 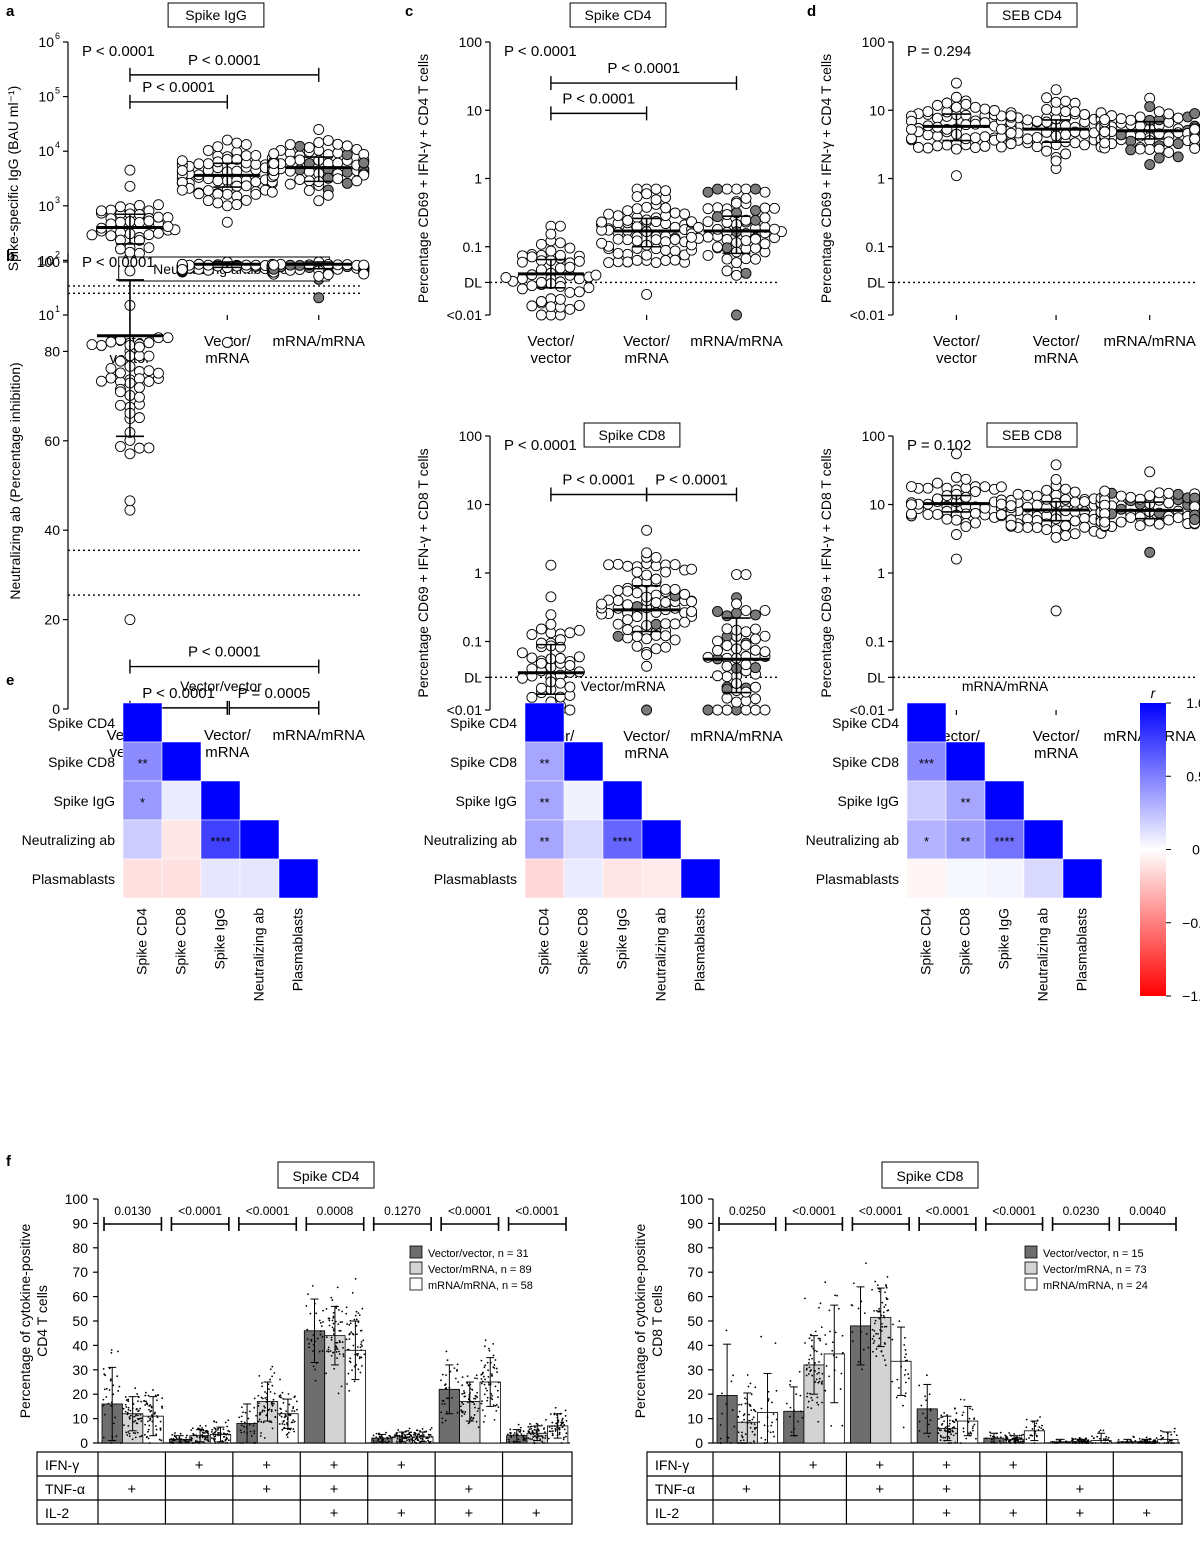 I want to click on y-tick-label: 10, so click(x=46, y=206).